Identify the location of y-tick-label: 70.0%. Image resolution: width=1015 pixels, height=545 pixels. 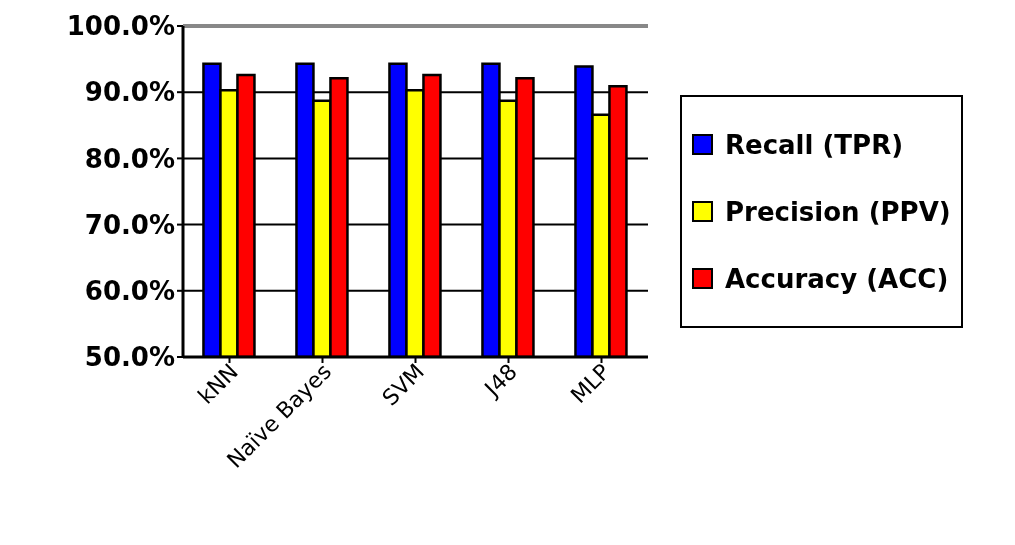
(129, 224).